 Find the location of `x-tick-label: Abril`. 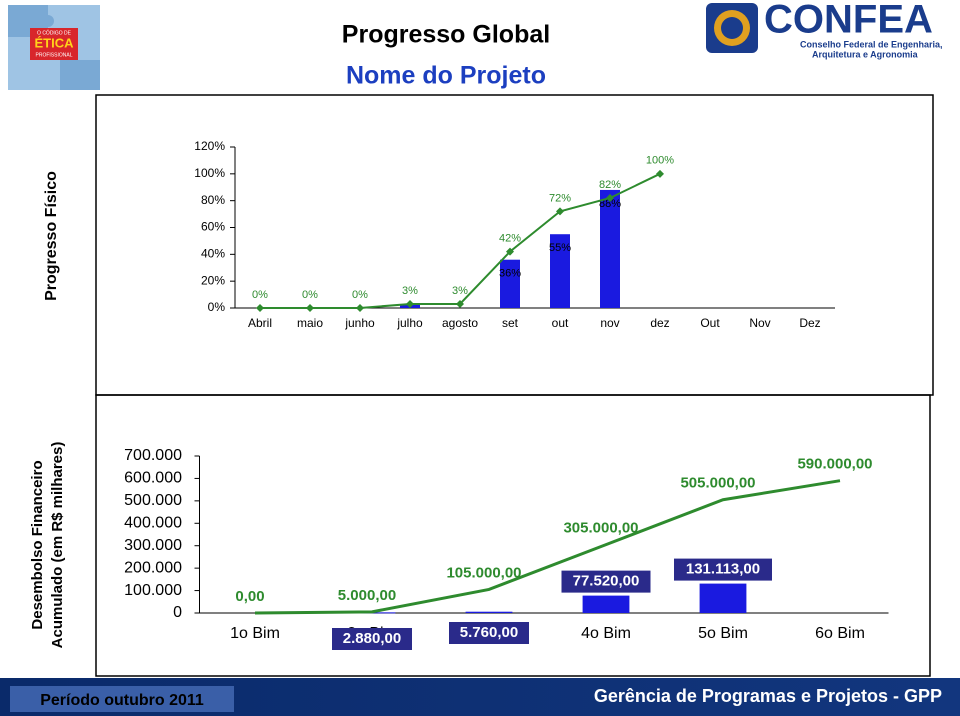

x-tick-label: Abril is located at coordinates (260, 323).